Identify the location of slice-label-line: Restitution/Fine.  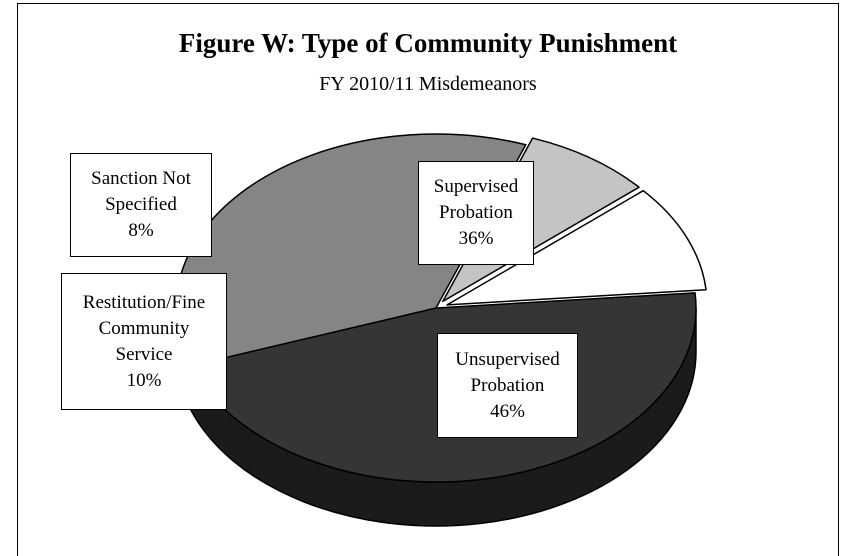
(144, 302).